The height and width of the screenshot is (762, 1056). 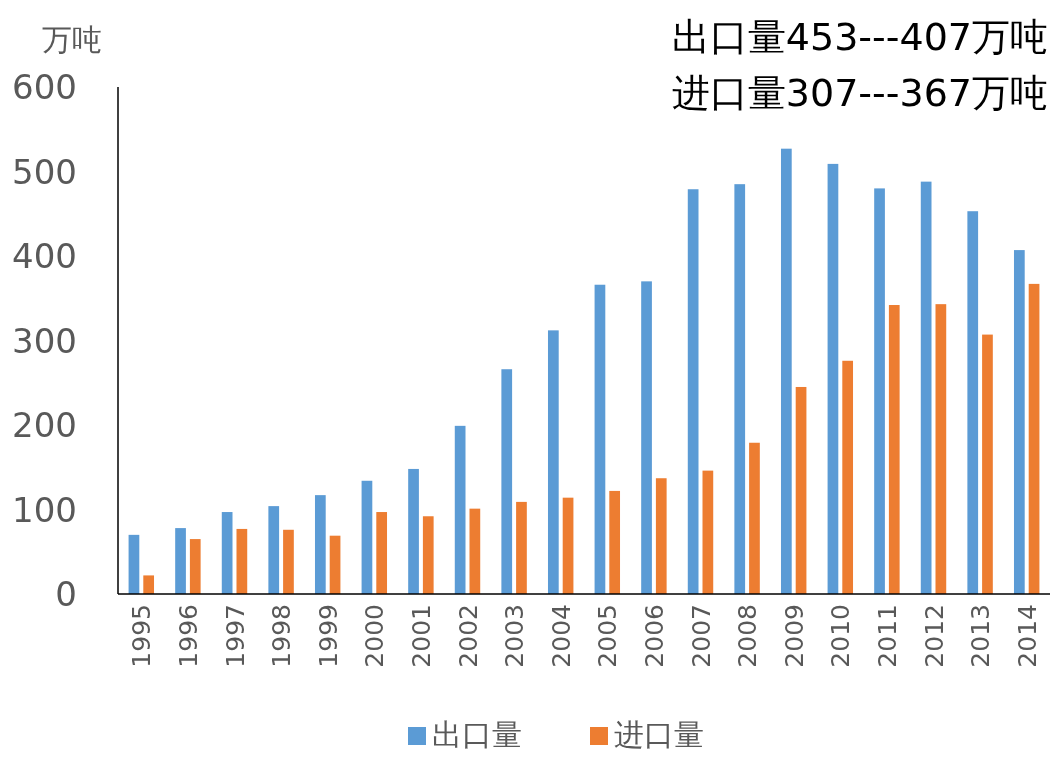 I want to click on x-tick-label: 2008, so click(x=748, y=636).